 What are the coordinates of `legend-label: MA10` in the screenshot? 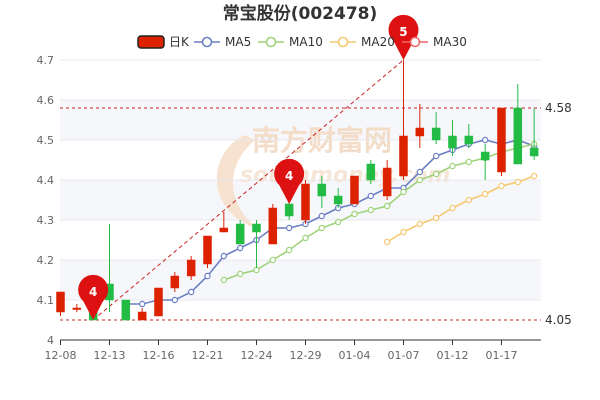 It's located at (306, 42).